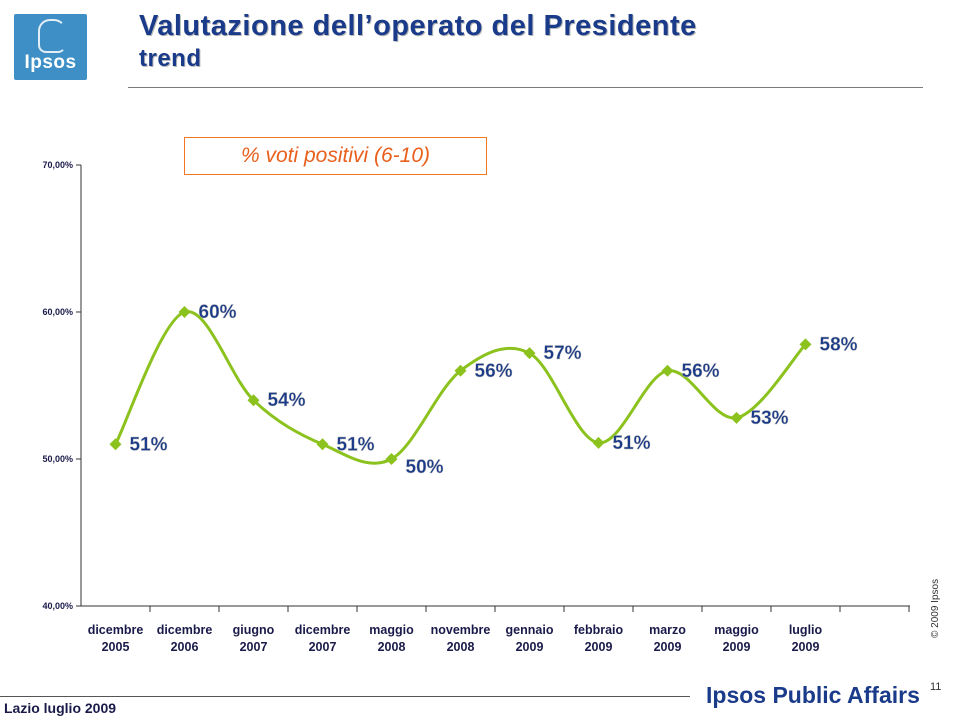  What do you see at coordinates (667, 638) in the screenshot?
I see `x-tick-label: marzo 2009` at bounding box center [667, 638].